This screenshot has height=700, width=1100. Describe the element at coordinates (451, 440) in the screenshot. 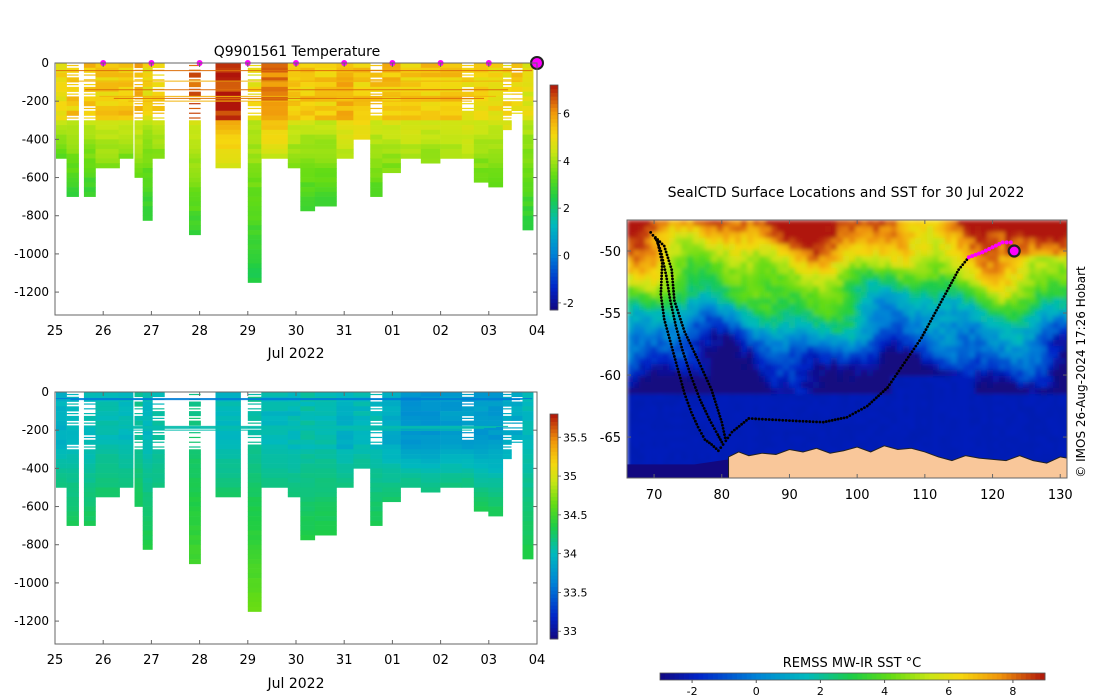

I see `profile-column` at that location.